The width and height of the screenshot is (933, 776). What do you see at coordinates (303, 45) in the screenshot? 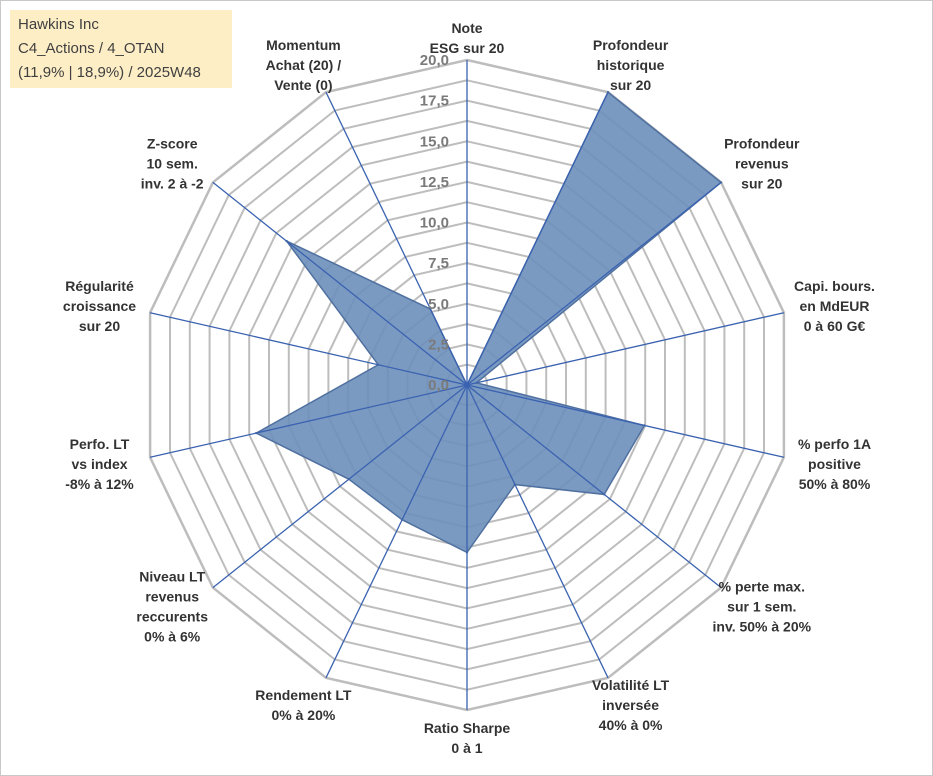
I see `axis-label: Momentum` at bounding box center [303, 45].